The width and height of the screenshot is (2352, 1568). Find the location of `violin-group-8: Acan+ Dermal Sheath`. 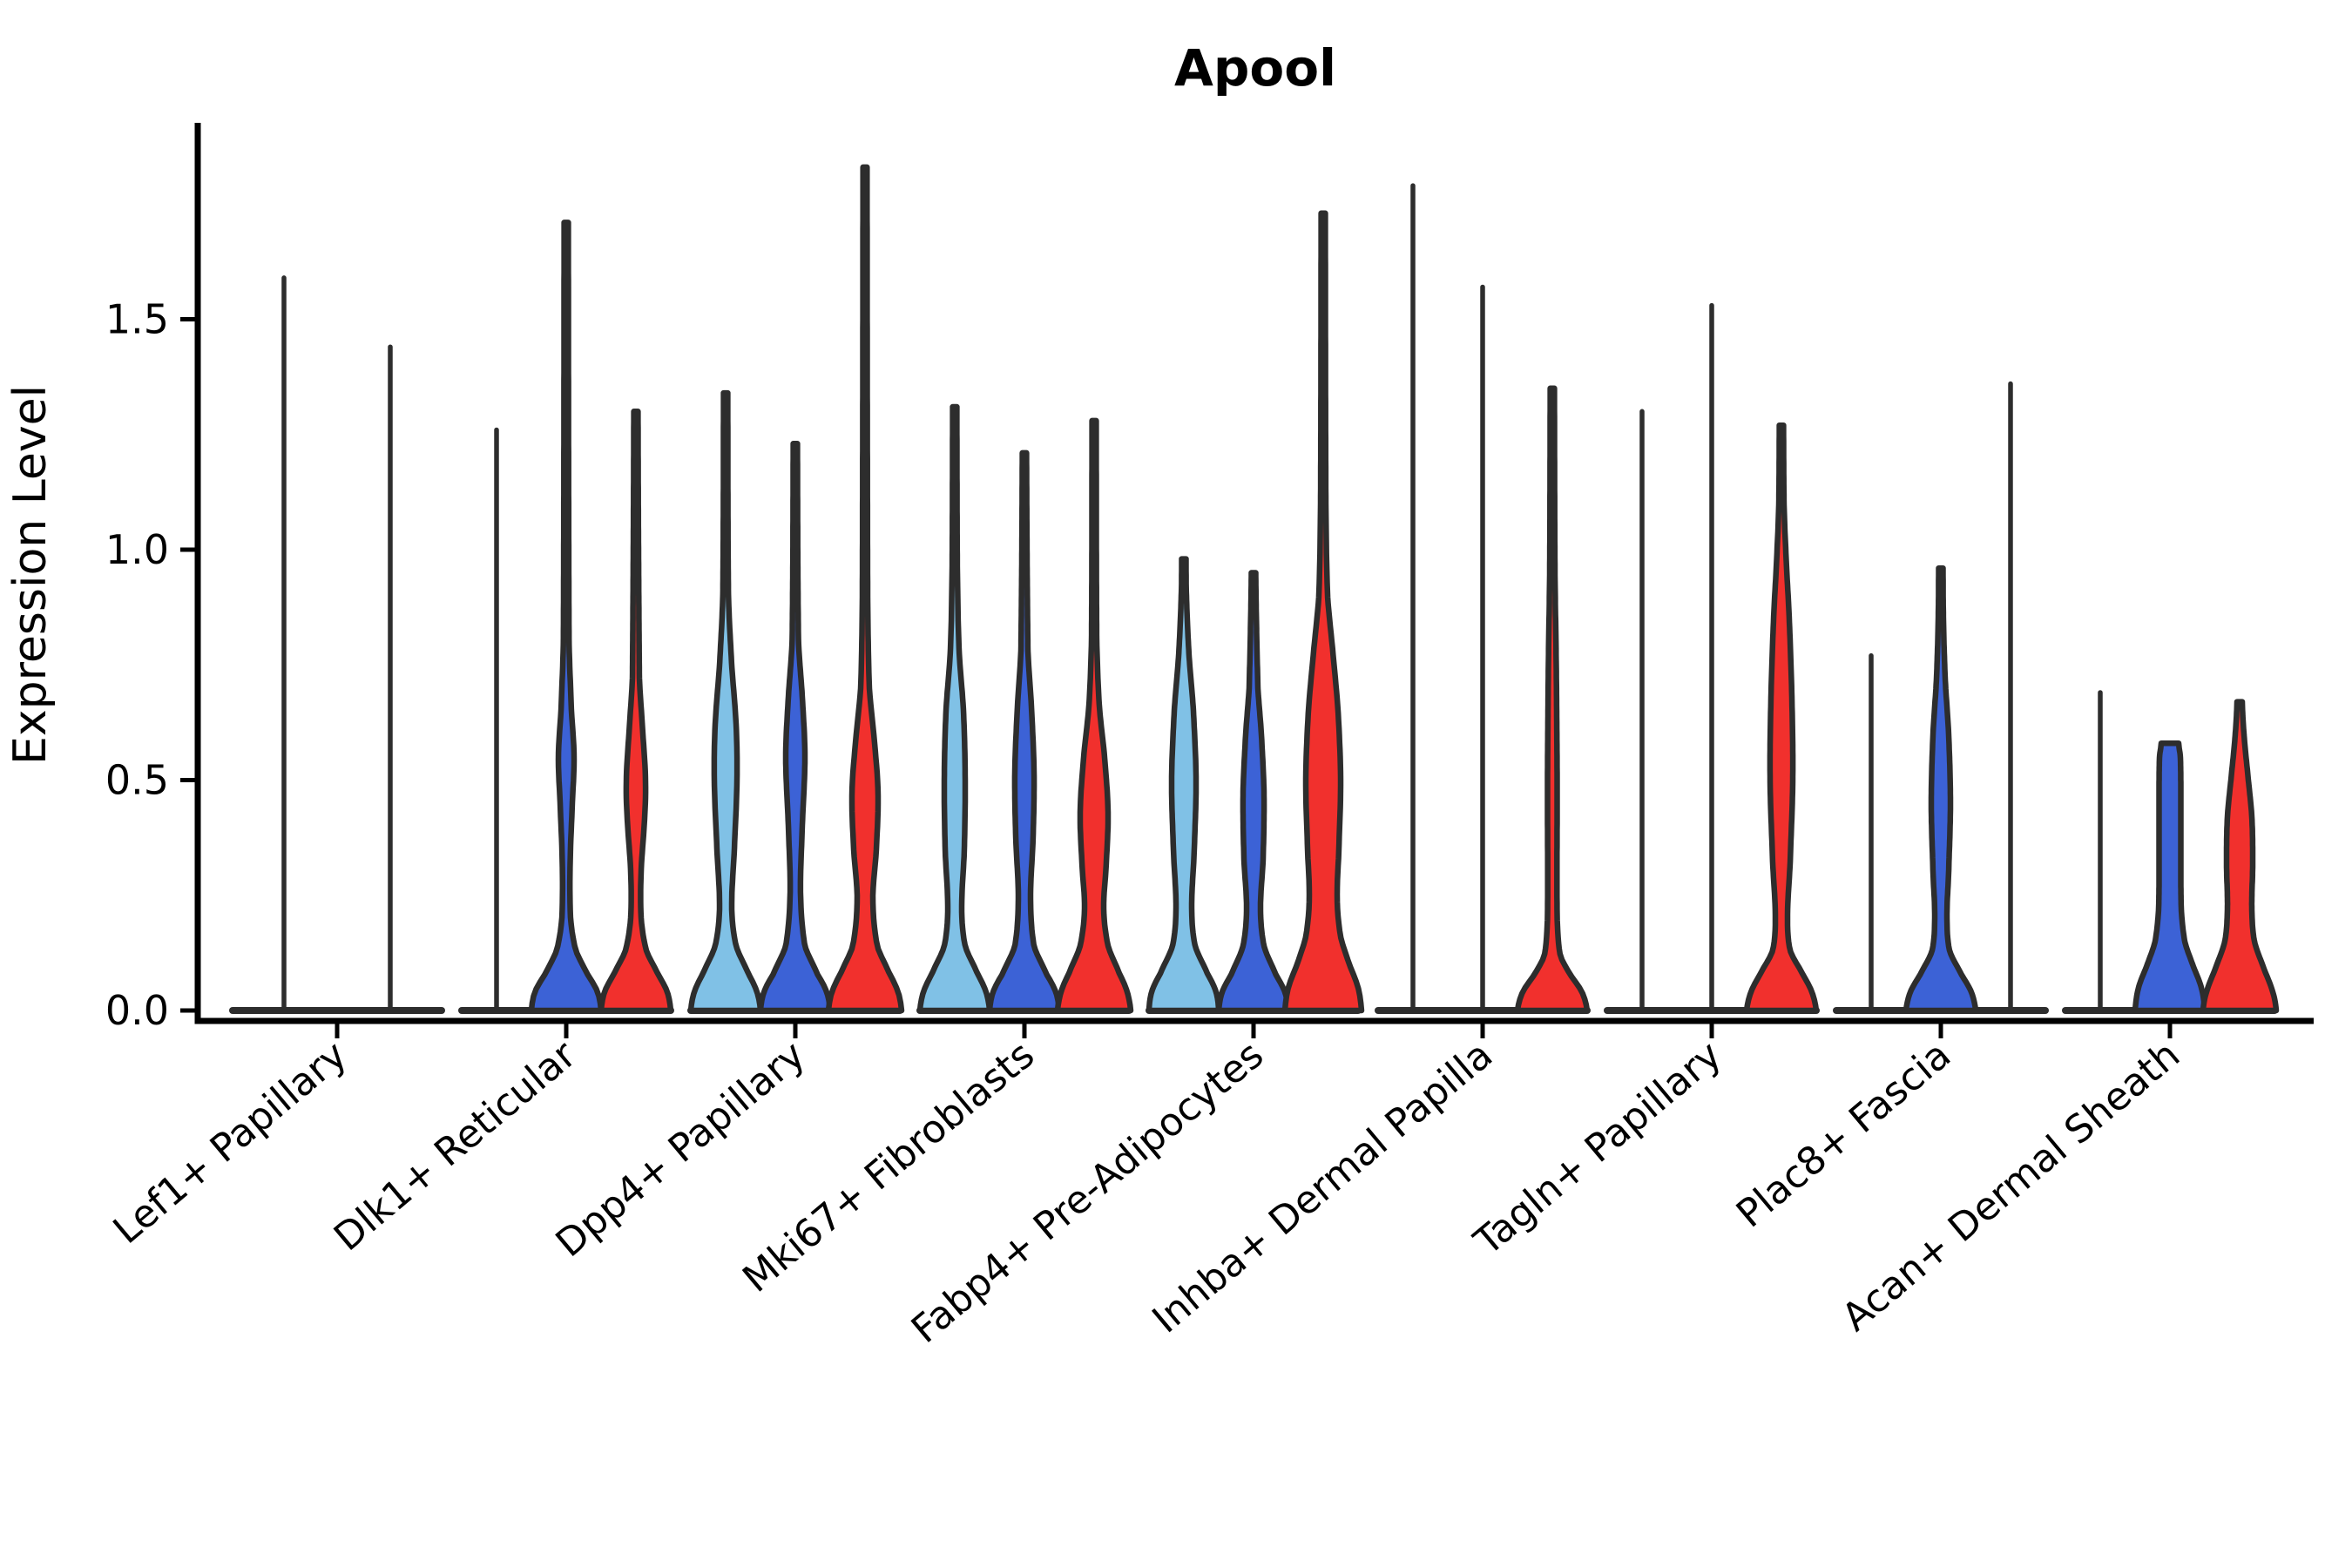

violin-group-8: Acan+ Dermal Sheath is located at coordinates (2057, 1015).